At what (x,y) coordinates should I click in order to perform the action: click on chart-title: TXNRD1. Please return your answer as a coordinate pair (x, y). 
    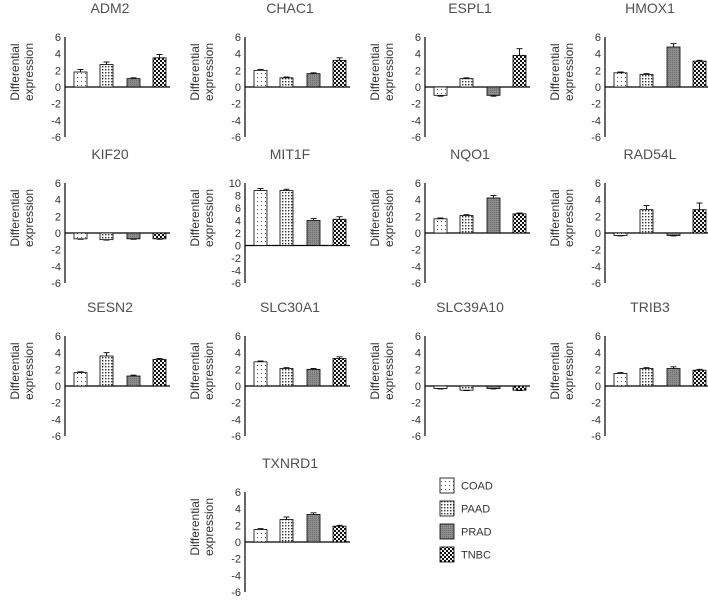
    Looking at the image, I should click on (290, 463).